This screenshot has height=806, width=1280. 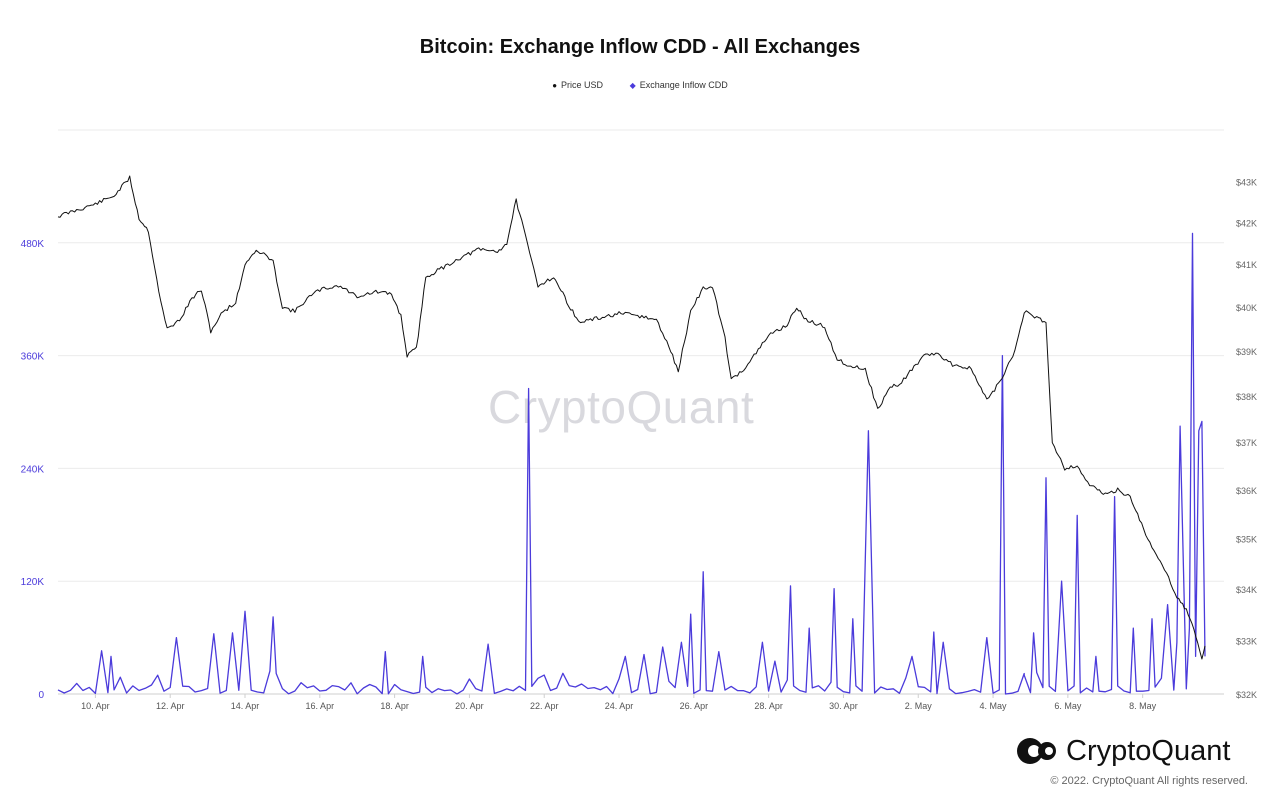 I want to click on y-left-tick-label: 120K, so click(x=33, y=582).